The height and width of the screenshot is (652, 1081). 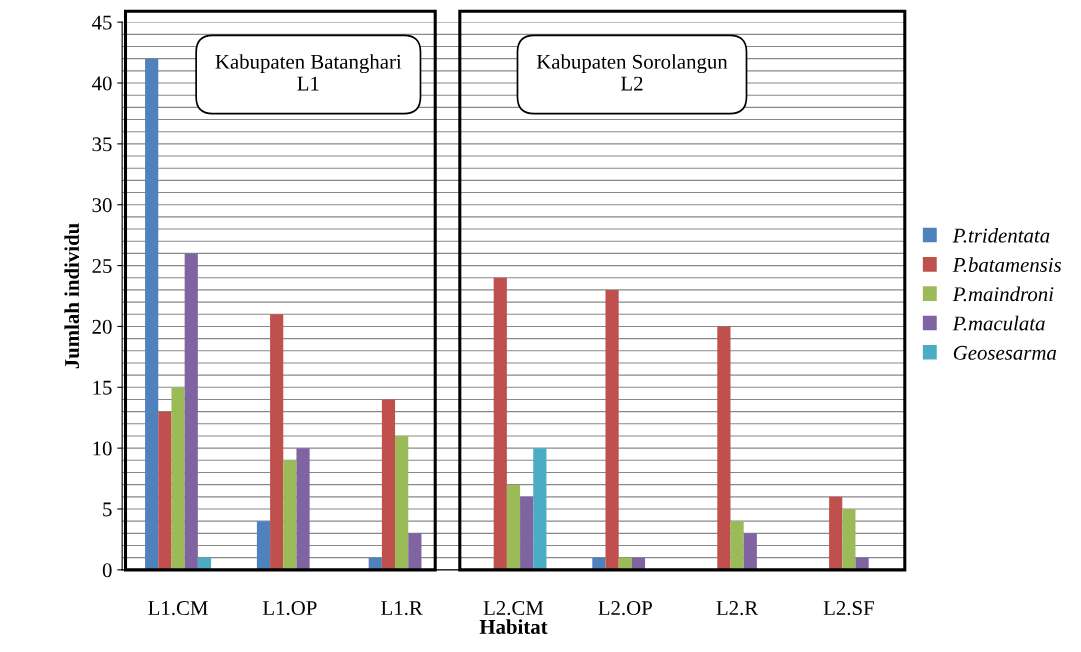 What do you see at coordinates (102, 387) in the screenshot?
I see `y-tick-label: 15` at bounding box center [102, 387].